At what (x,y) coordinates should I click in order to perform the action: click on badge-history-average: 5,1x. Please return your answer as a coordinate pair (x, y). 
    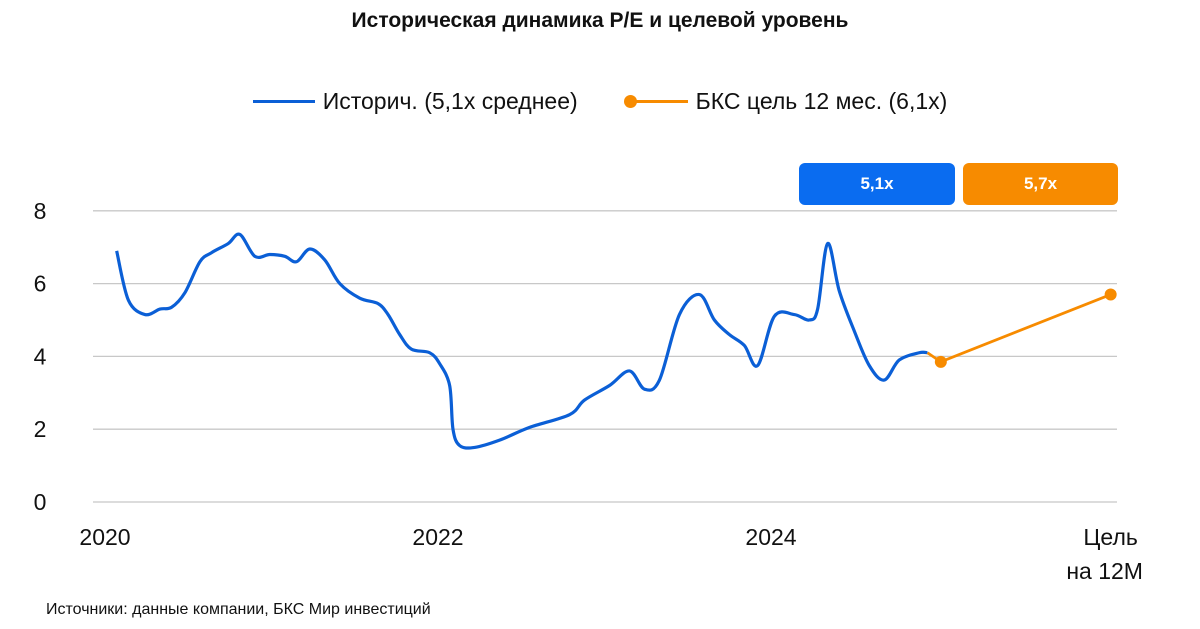
    Looking at the image, I should click on (877, 184).